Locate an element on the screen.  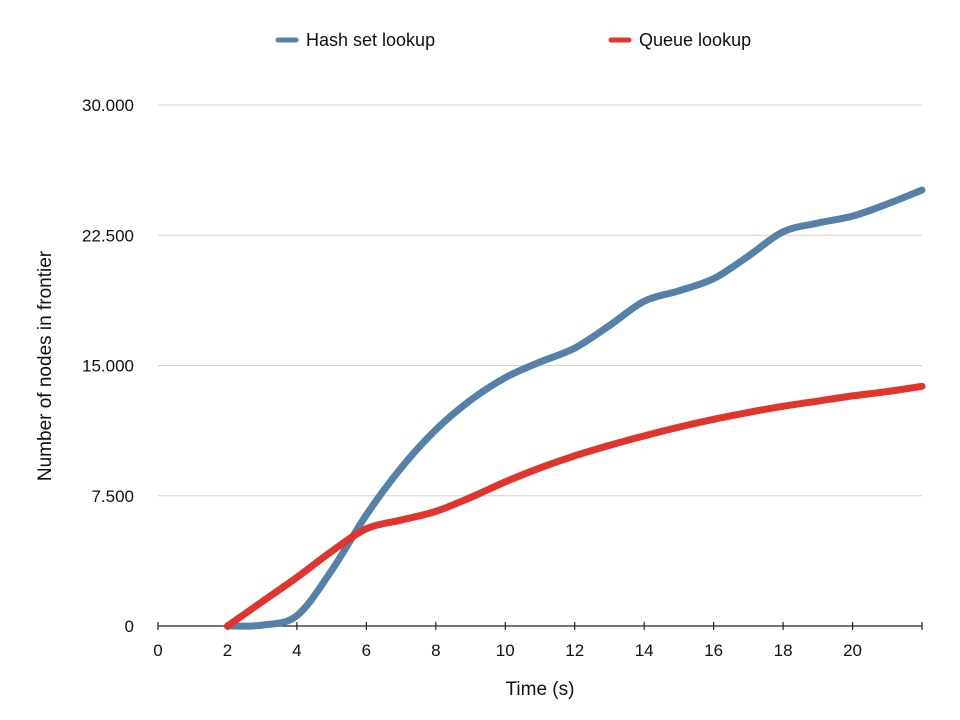
y-tick-label: 0 is located at coordinates (129, 626).